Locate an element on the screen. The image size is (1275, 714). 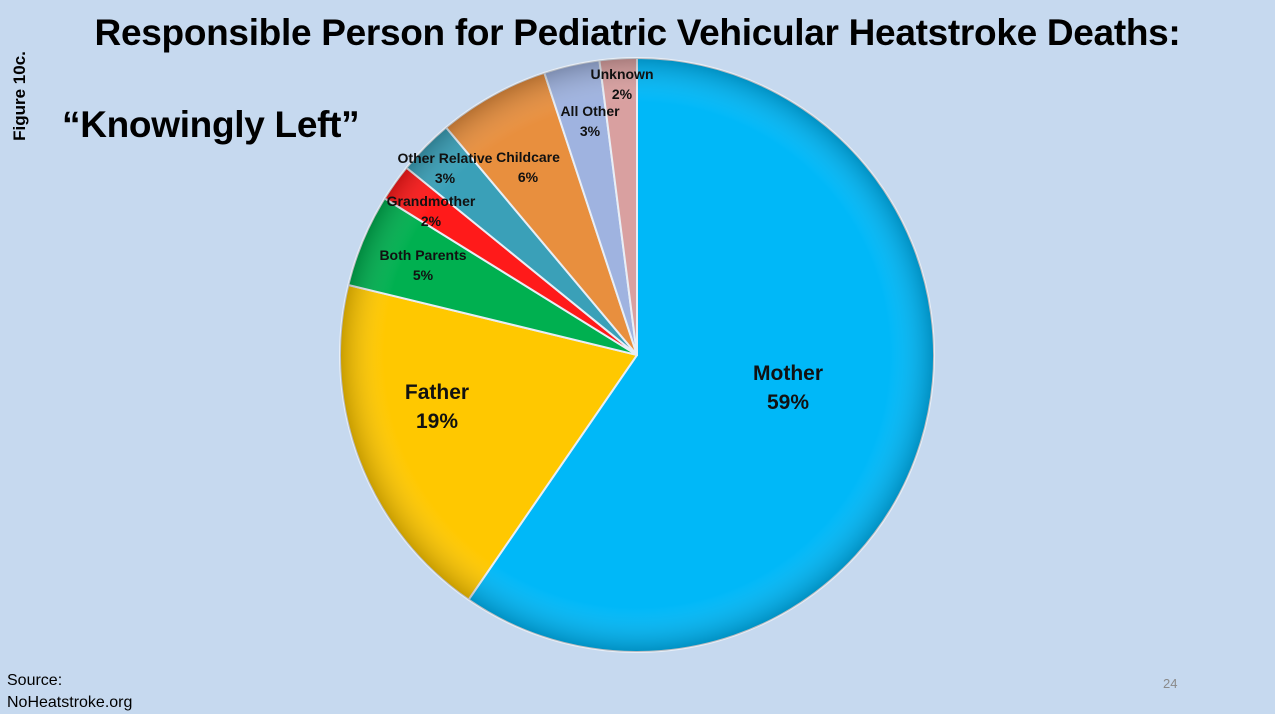
page-number: 24 is located at coordinates (1170, 683).